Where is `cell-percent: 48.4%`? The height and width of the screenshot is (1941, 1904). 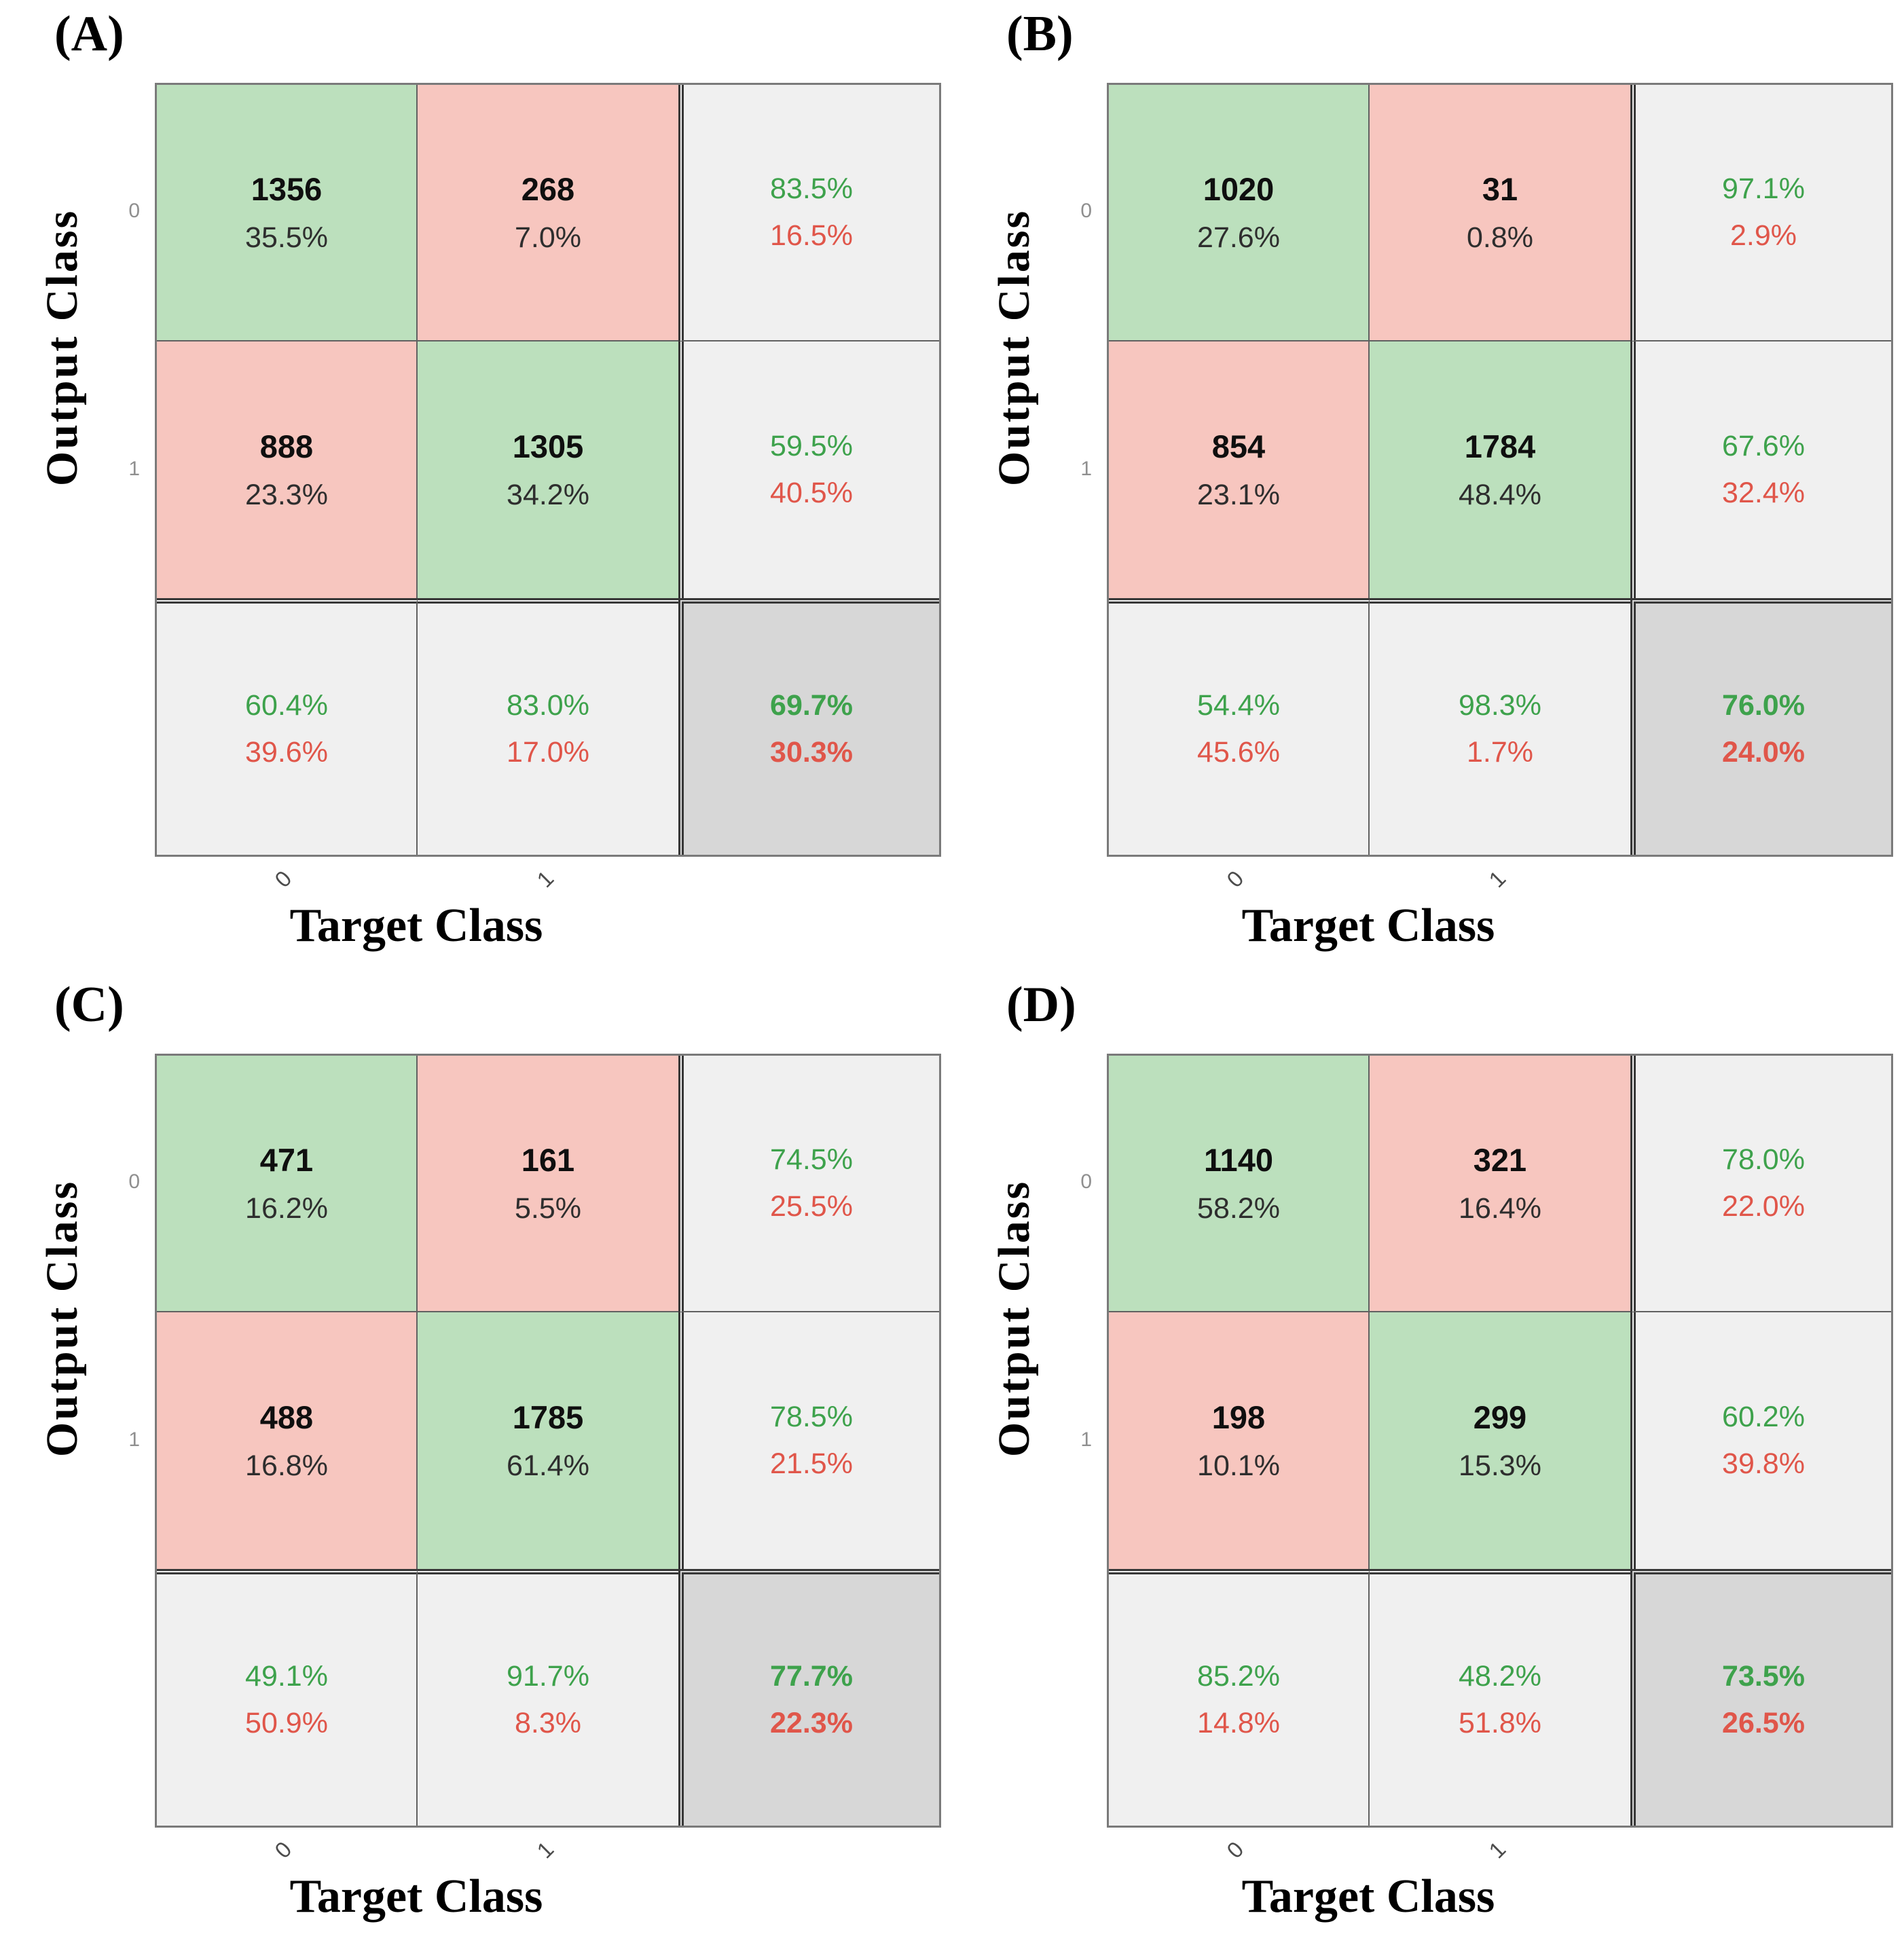
cell-percent: 48.4% is located at coordinates (1500, 495).